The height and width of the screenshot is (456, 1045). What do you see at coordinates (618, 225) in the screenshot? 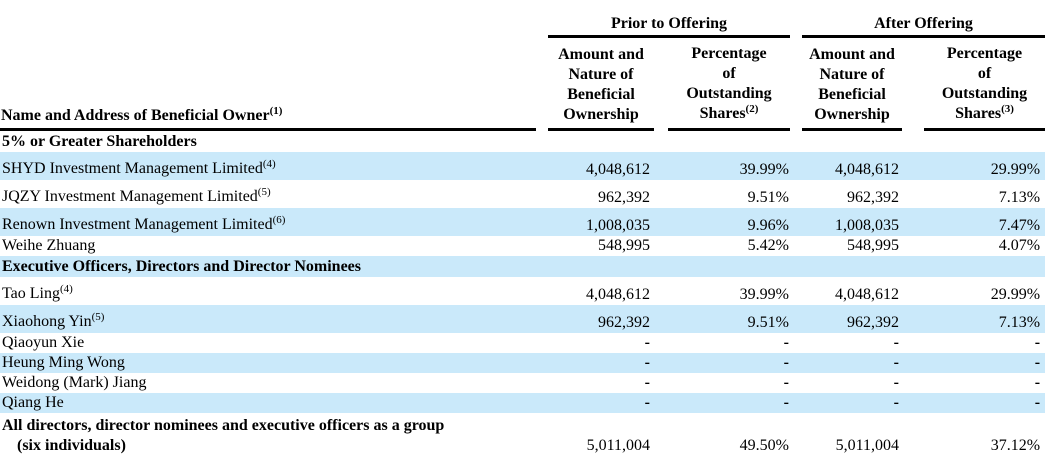
I see `prior-amount-cell: 1,008,035` at bounding box center [618, 225].